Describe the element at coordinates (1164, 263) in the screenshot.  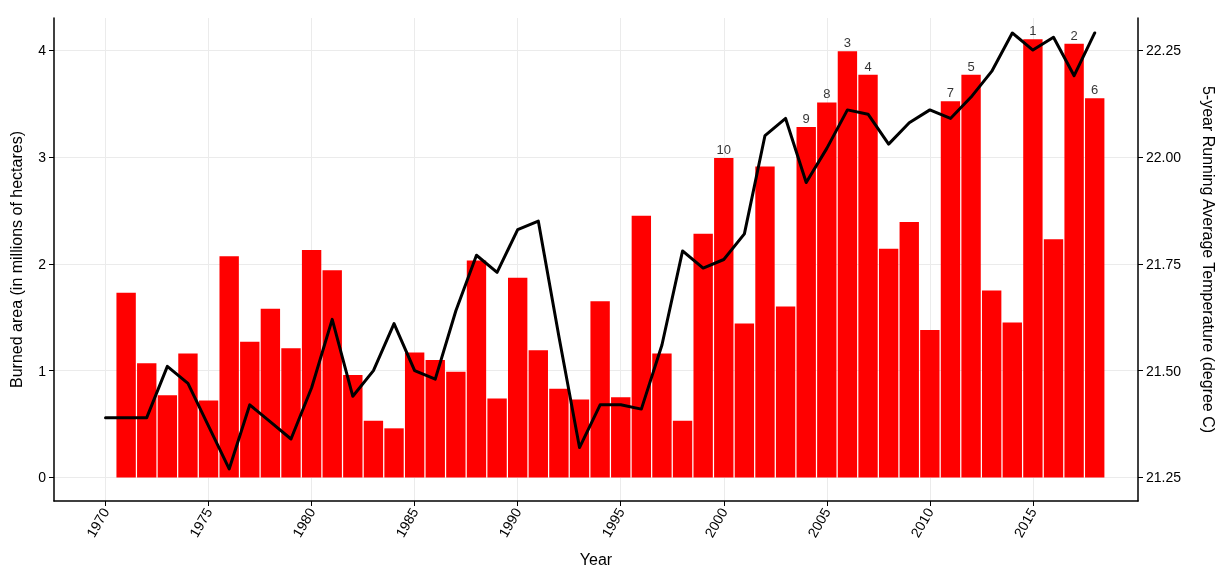
I see `y2-tick-label: 21.75` at that location.